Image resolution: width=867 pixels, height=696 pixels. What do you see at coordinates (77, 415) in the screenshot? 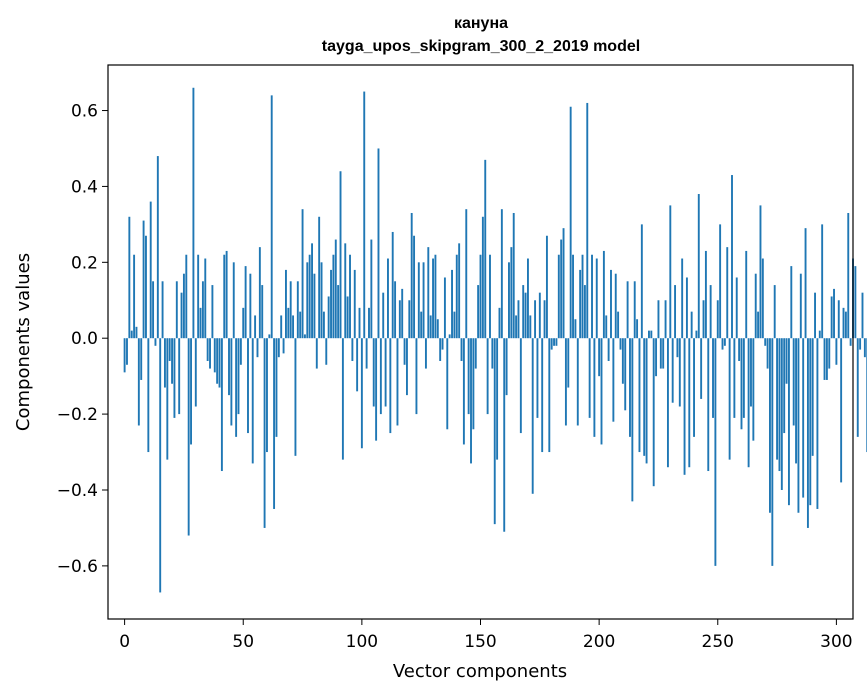
I see `y-tick-label: −0.2` at bounding box center [77, 415].